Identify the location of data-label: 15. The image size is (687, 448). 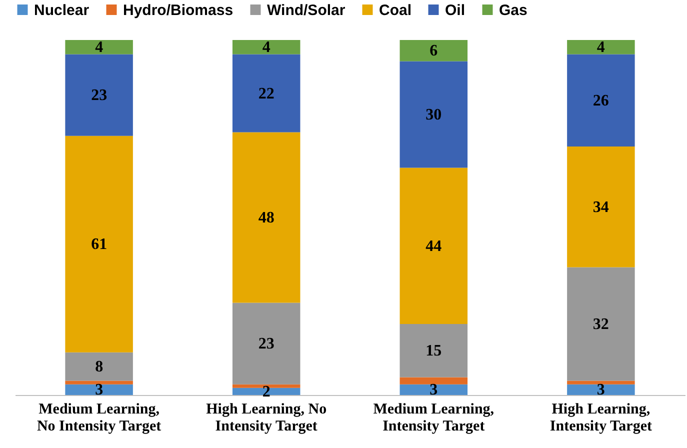
(434, 351).